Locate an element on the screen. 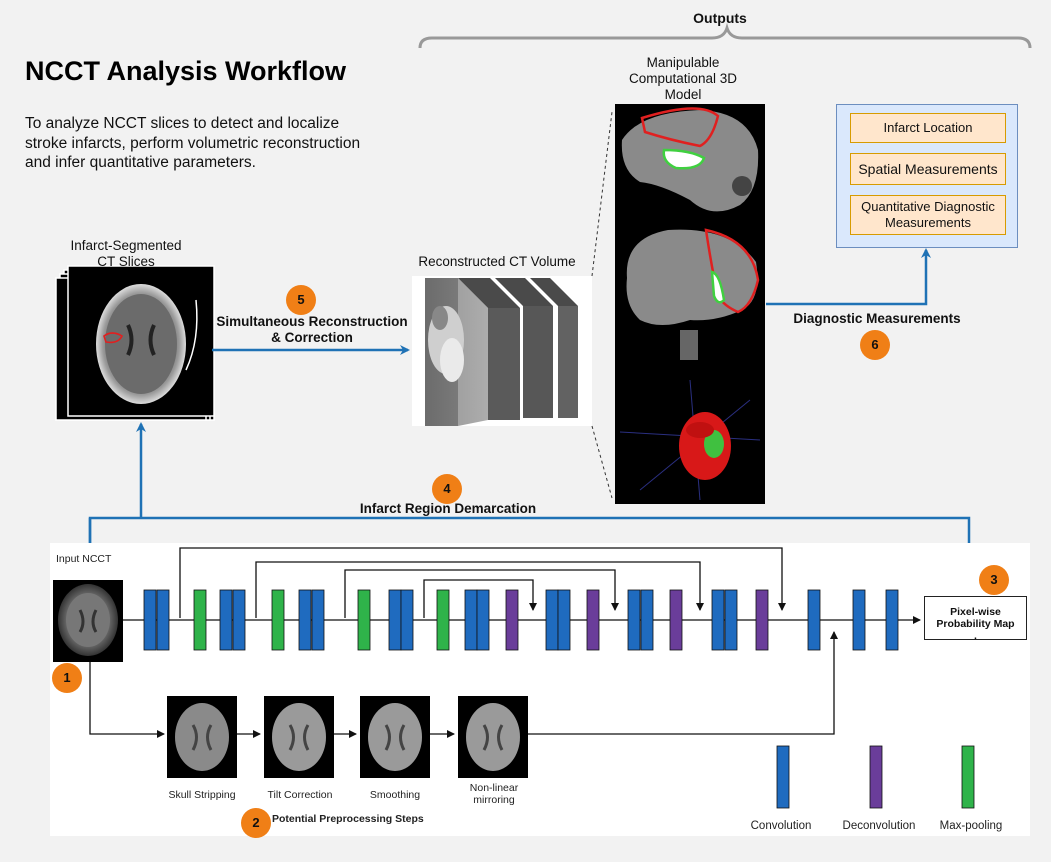 Image resolution: width=1051 pixels, height=862 pixels. reconstructed-volume-label: Reconstructed CT Volume is located at coordinates (497, 261).